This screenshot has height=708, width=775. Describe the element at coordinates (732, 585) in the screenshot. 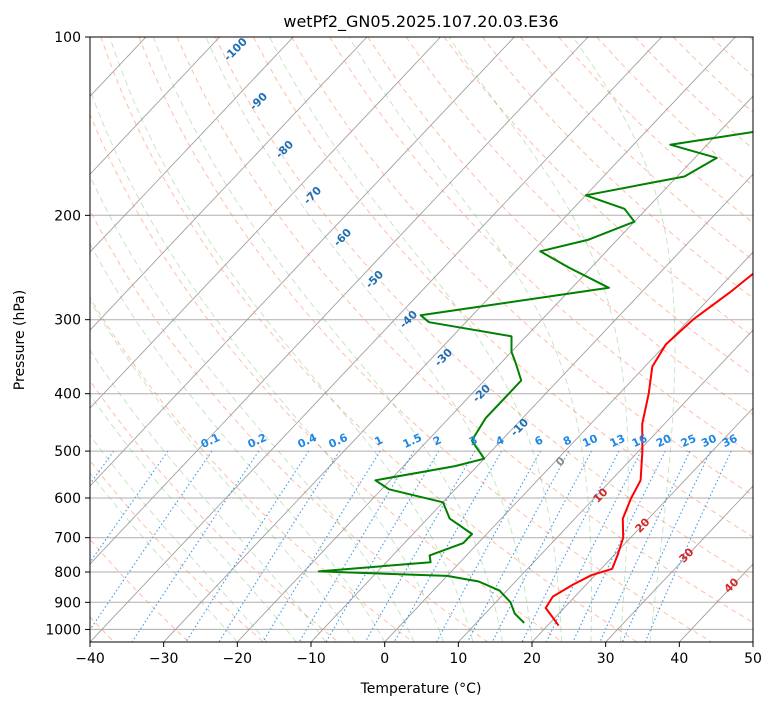

I see `dry-adiabat-label: 40` at that location.